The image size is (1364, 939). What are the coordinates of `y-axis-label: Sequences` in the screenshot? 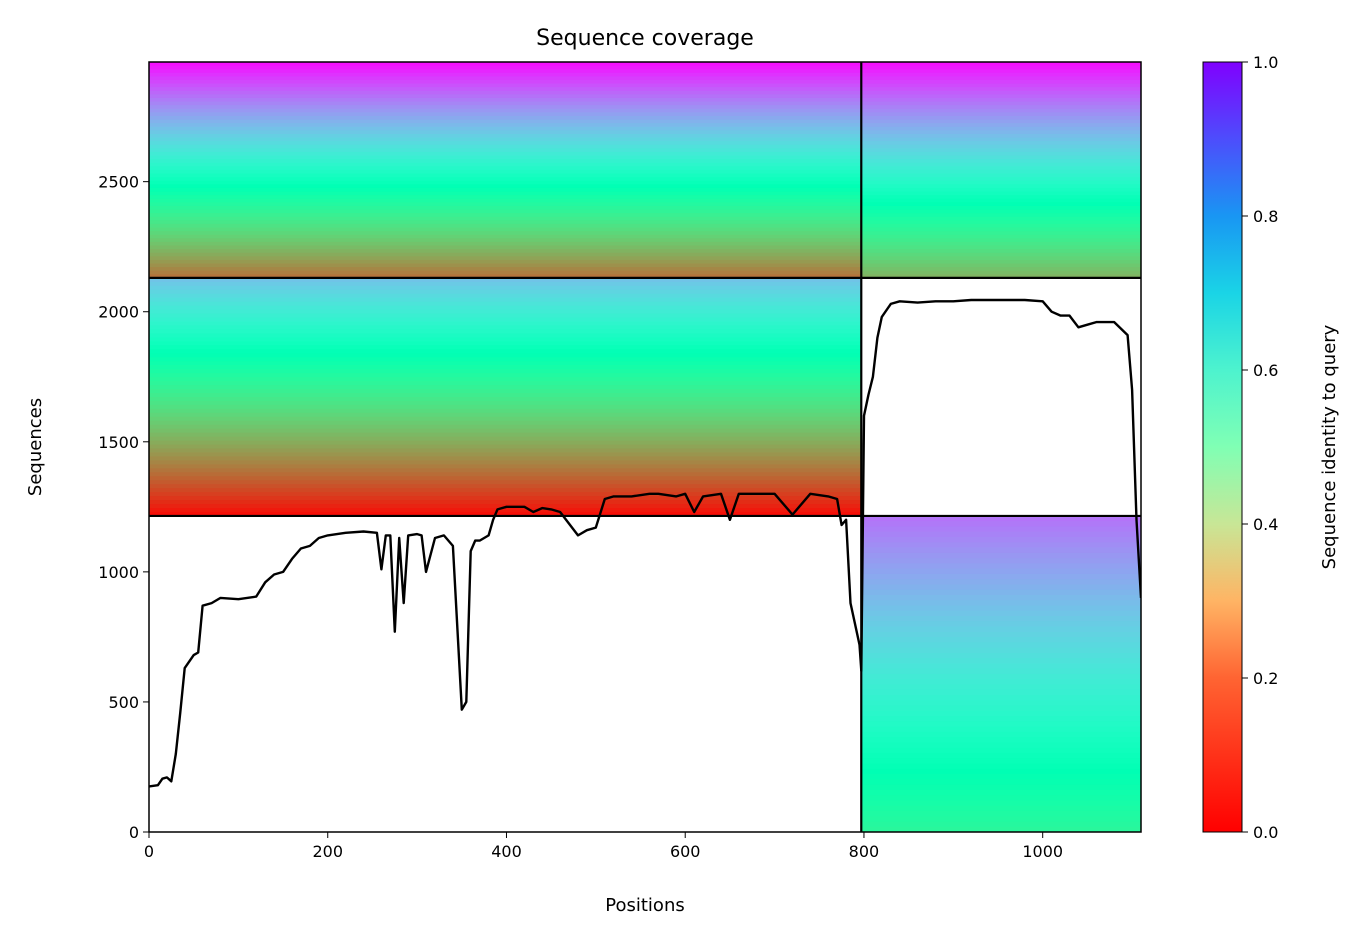 It's located at (35, 447).